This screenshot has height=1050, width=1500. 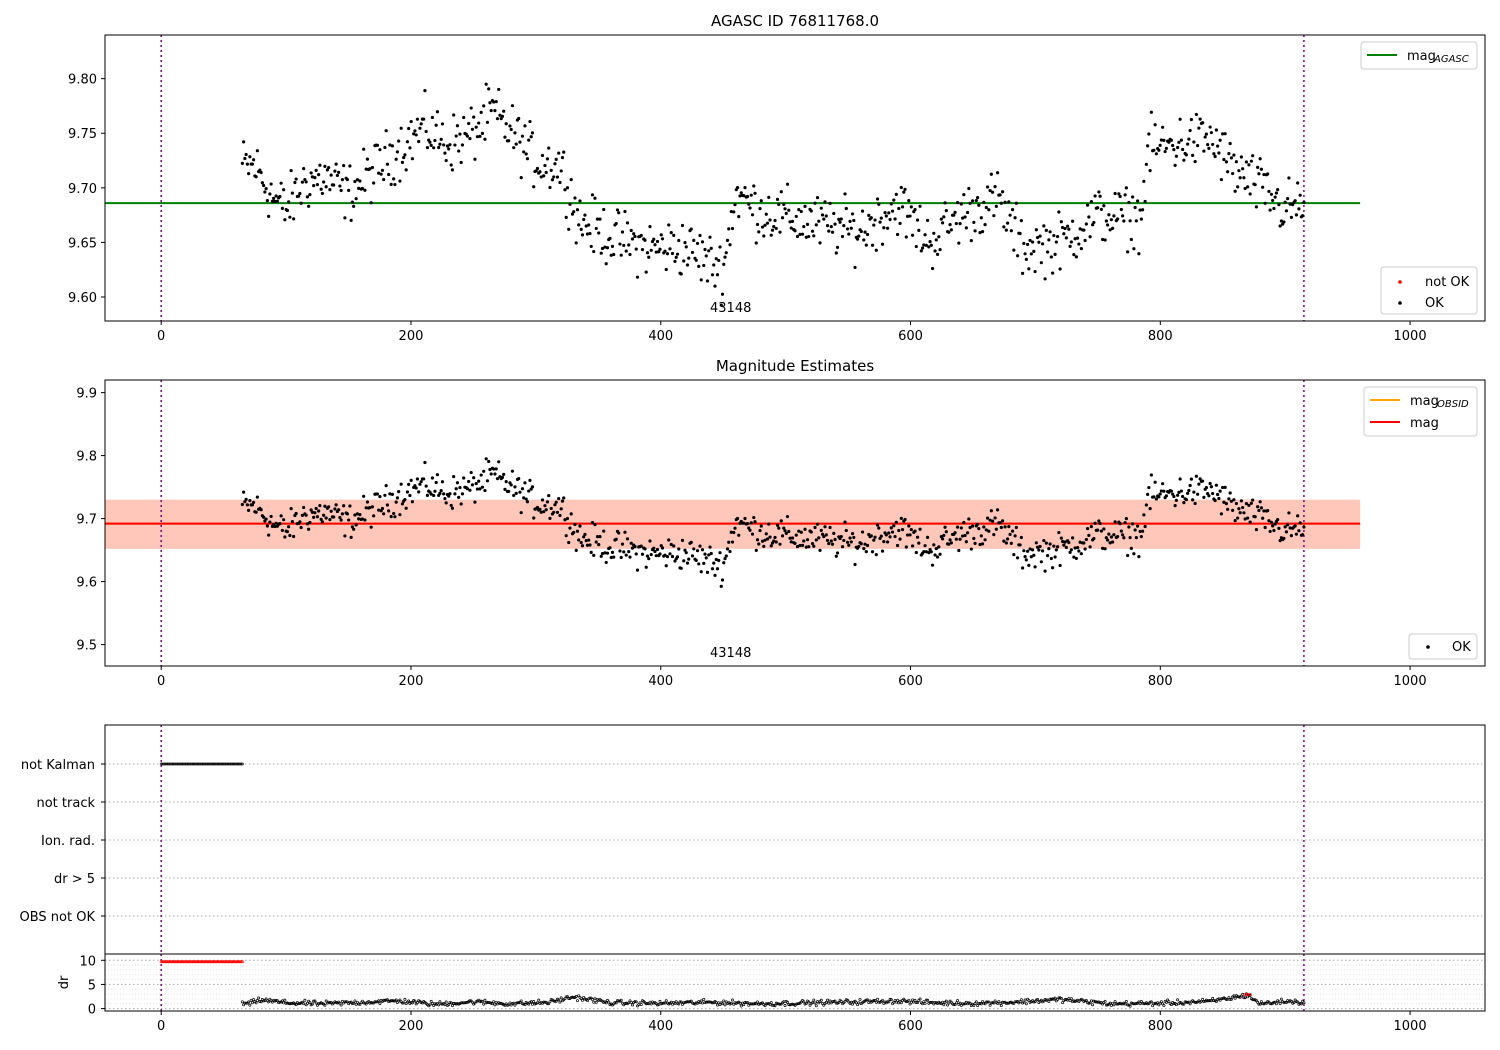 What do you see at coordinates (241, 962) in the screenshot?
I see `dr-high-point` at bounding box center [241, 962].